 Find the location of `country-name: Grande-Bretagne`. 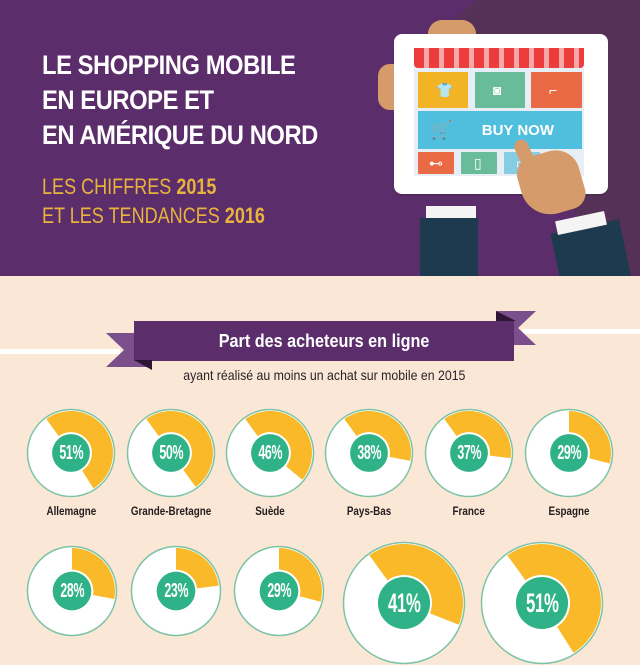

country-name: Grande-Bretagne is located at coordinates (171, 511).